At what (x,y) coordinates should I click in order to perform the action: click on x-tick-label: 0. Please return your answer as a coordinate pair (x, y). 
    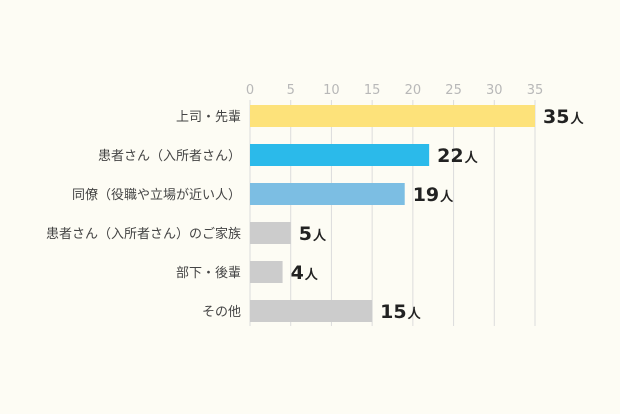
    Looking at the image, I should click on (250, 90).